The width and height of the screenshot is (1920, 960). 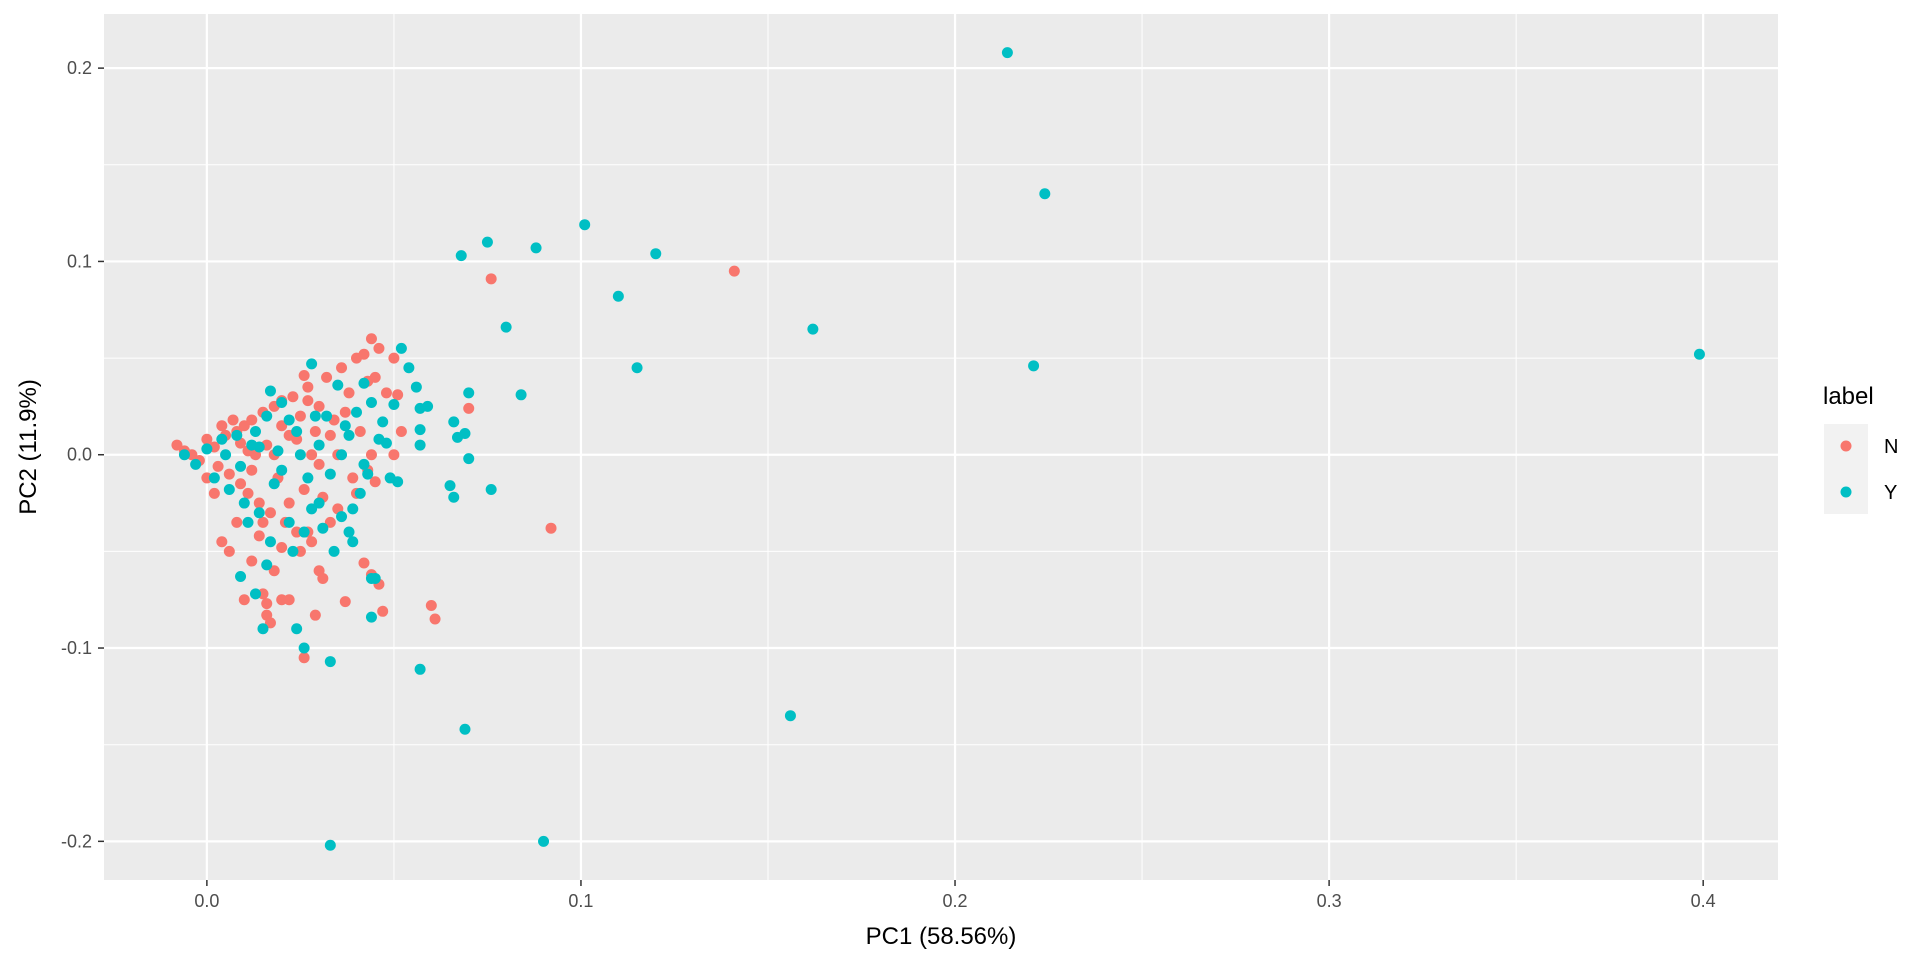 I want to click on legend-label-Y: Y, so click(x=1890, y=493).